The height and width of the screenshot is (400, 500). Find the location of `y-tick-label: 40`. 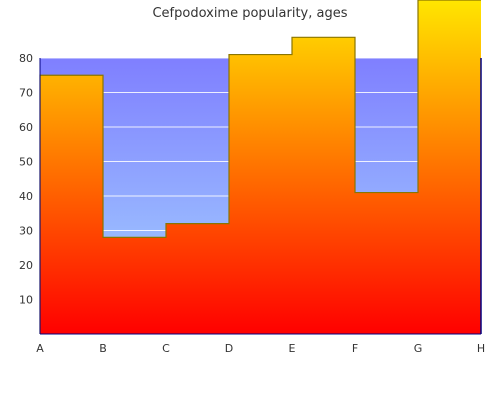

y-tick-label: 40 is located at coordinates (26, 196).